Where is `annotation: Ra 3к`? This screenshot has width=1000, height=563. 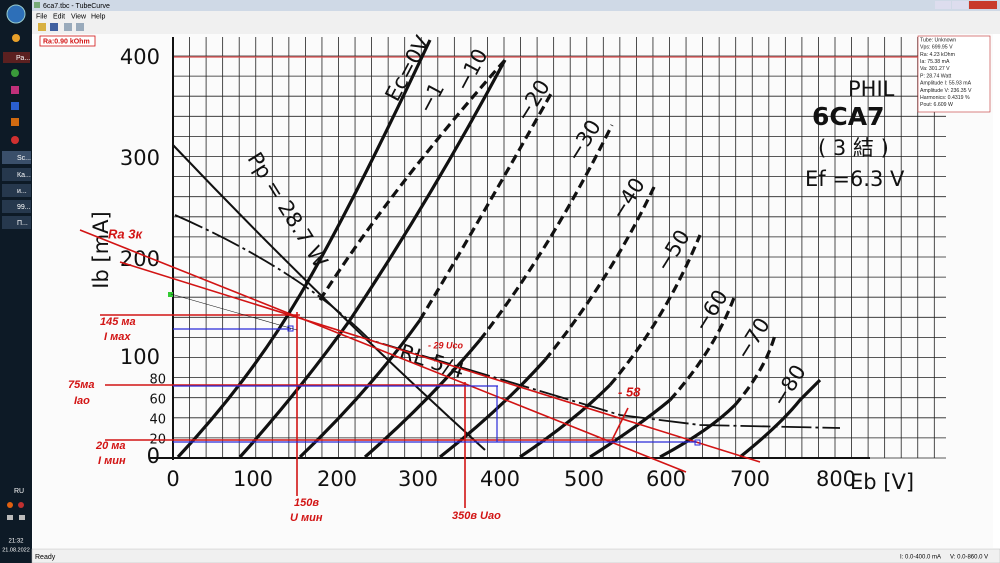
annotation: Ra 3к is located at coordinates (125, 233).